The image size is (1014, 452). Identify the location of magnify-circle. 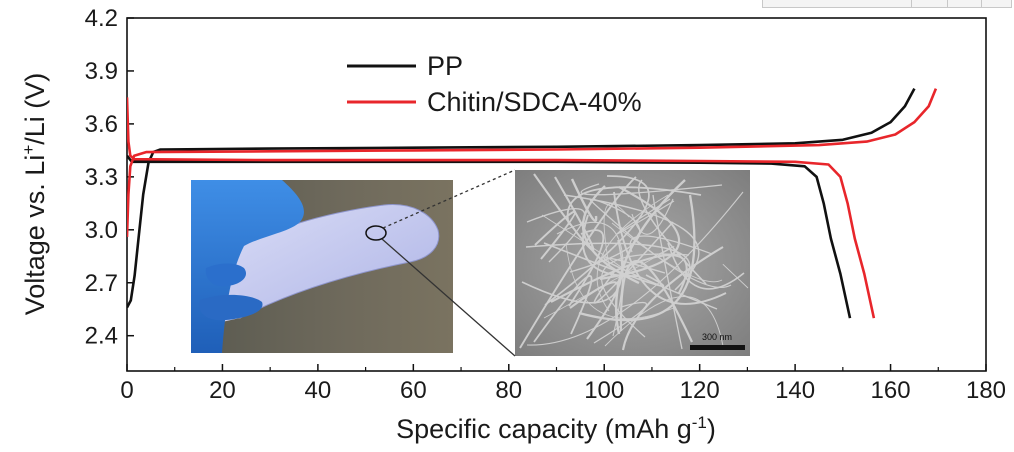
(376, 233).